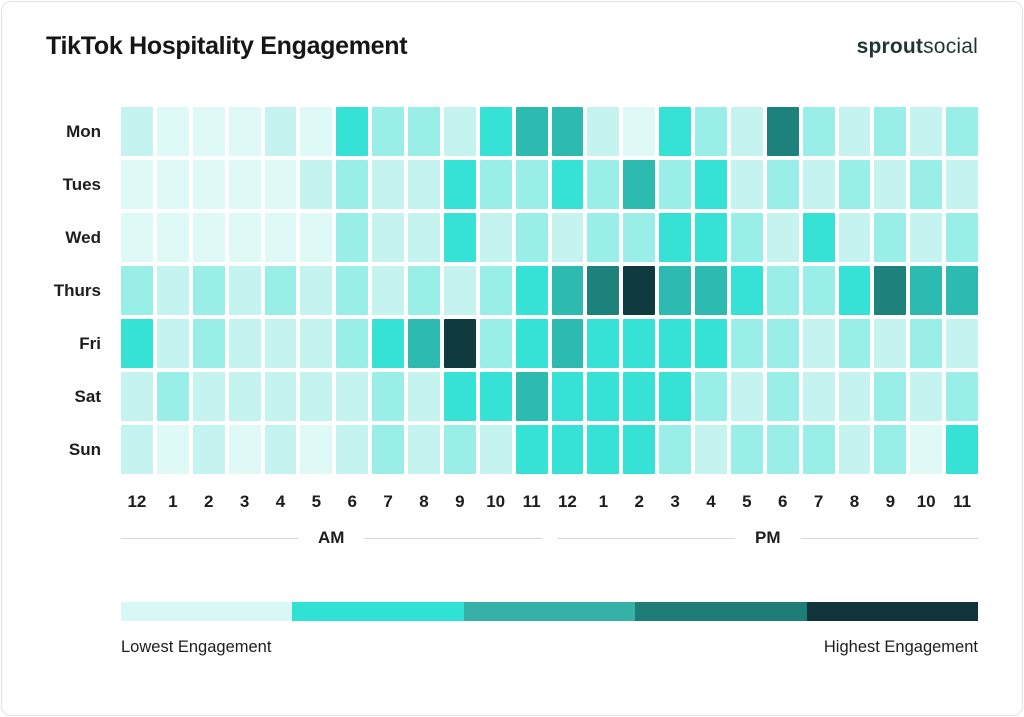 The height and width of the screenshot is (717, 1024). I want to click on am-group: AM, so click(331, 538).